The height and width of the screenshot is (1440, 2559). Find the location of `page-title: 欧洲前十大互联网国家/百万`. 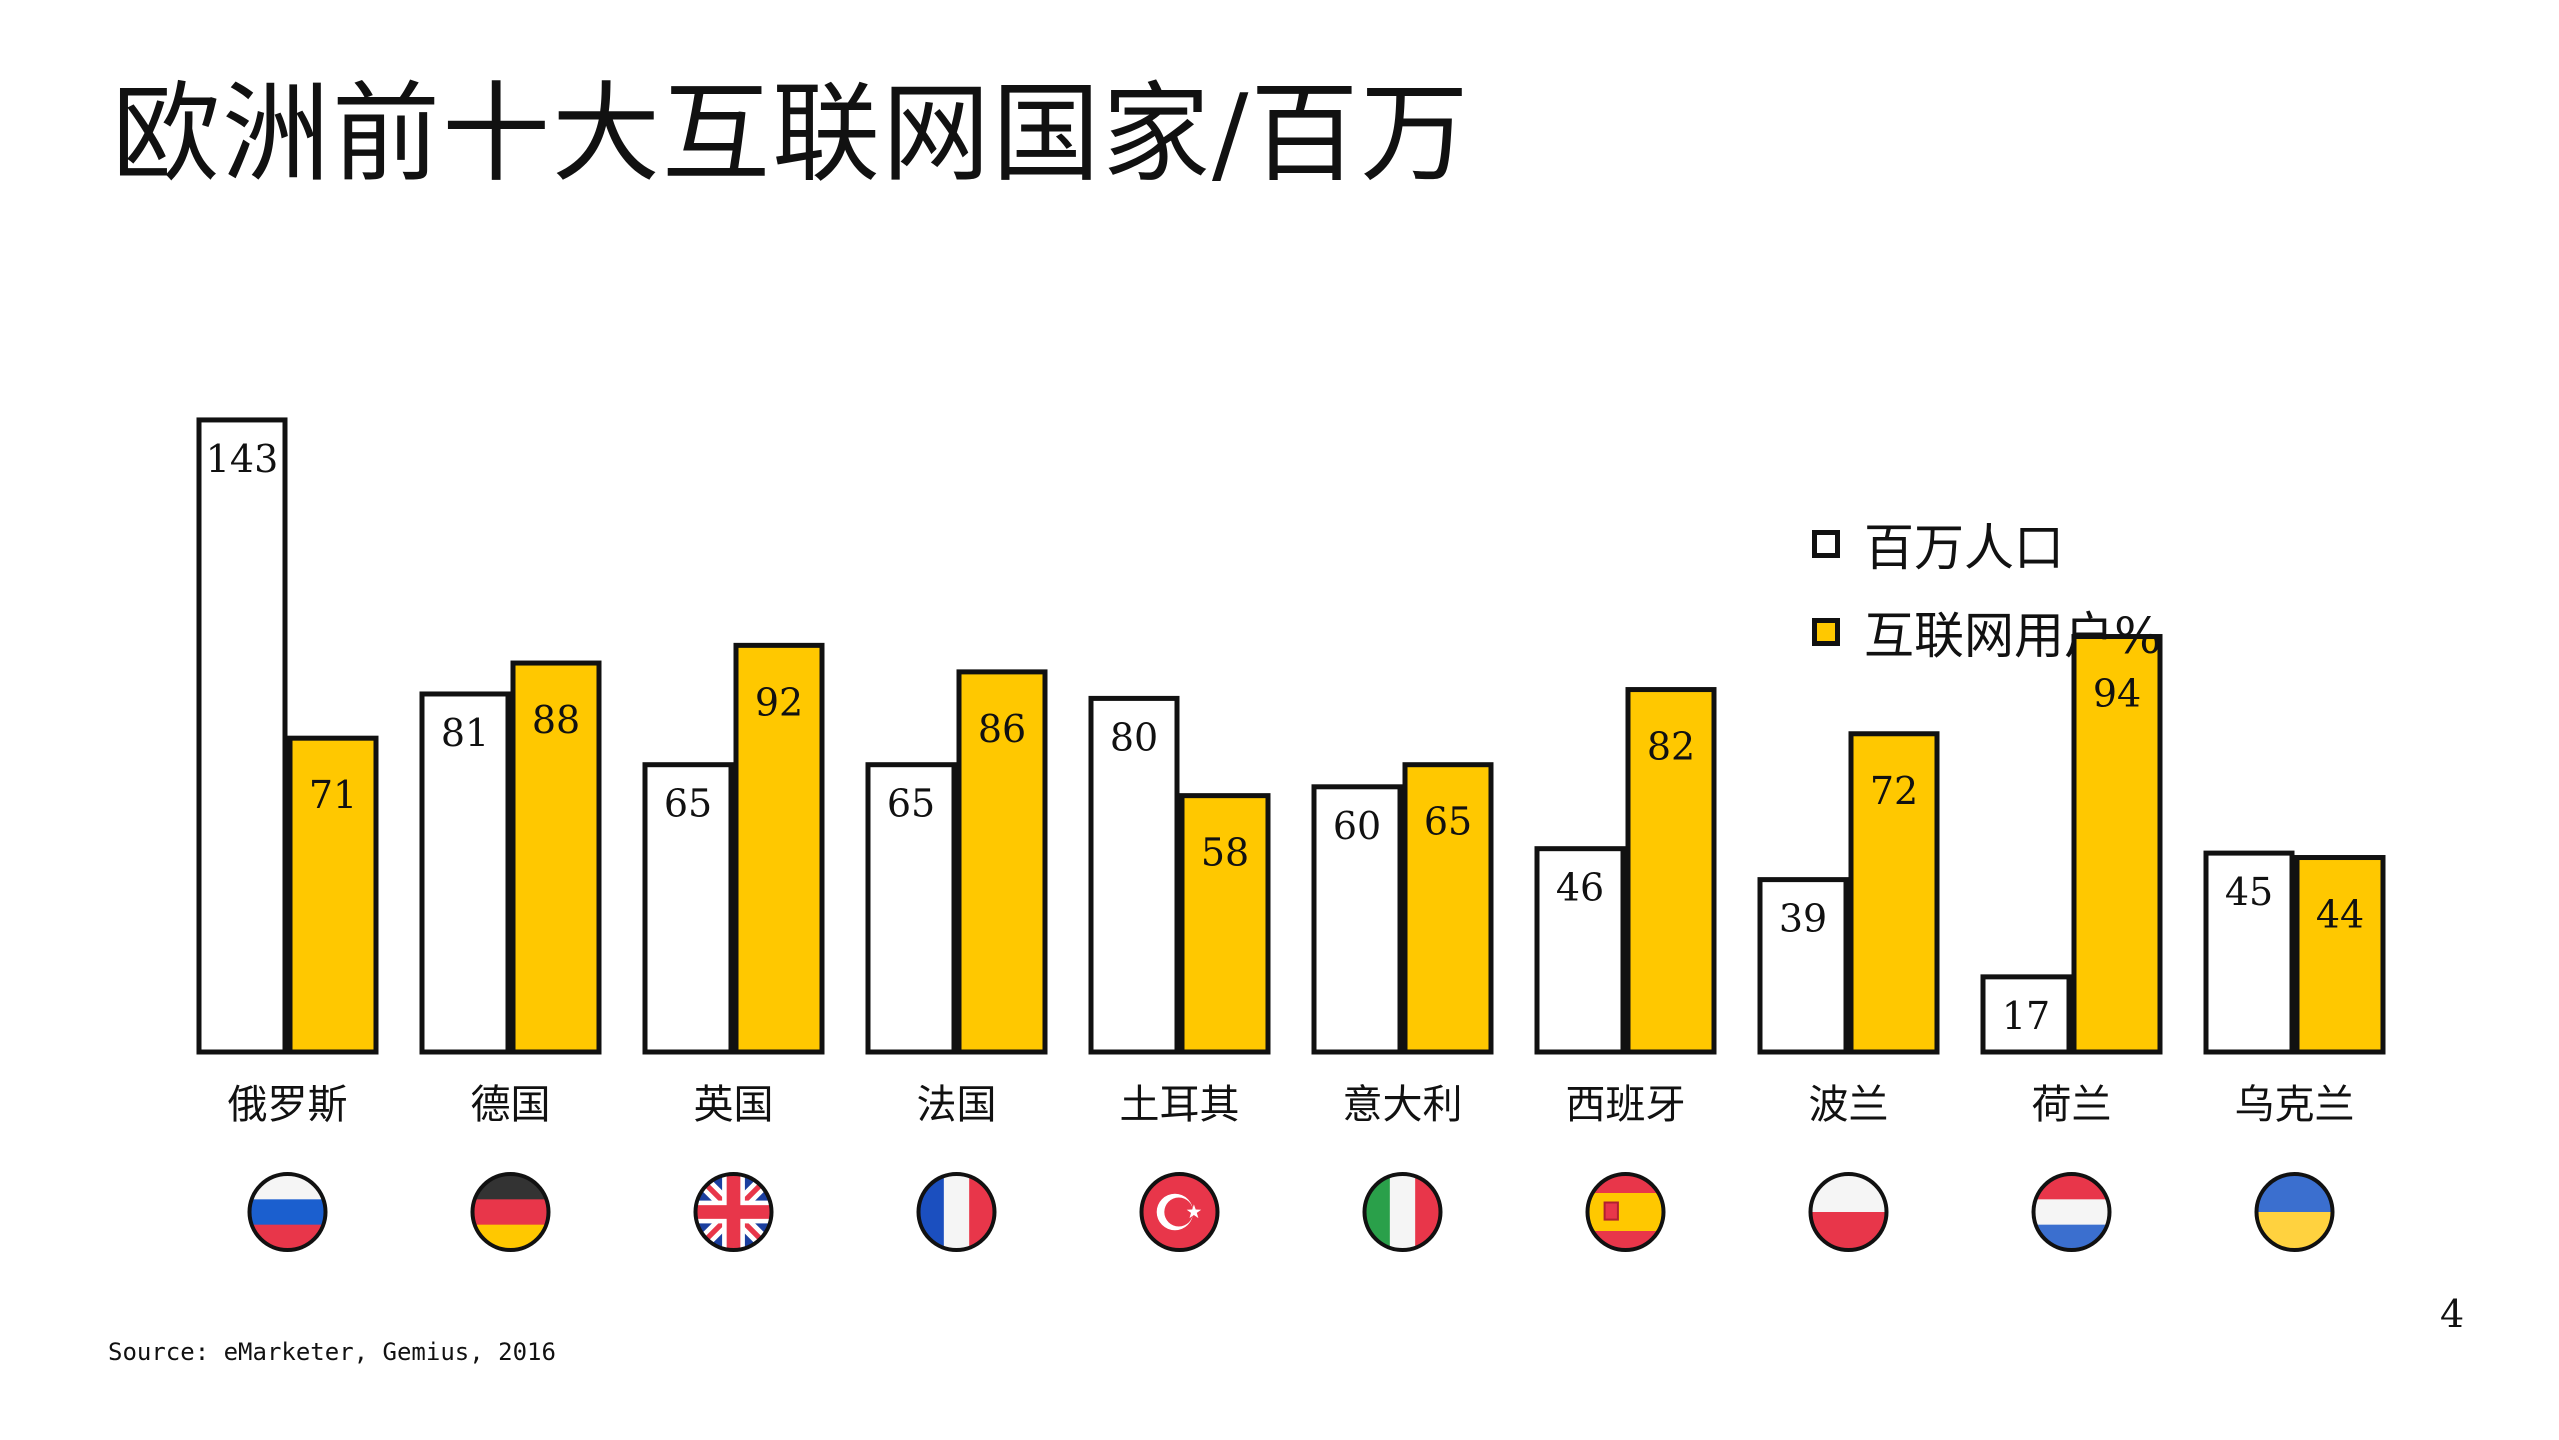

page-title: 欧洲前十大互联网国家/百万 is located at coordinates (791, 134).